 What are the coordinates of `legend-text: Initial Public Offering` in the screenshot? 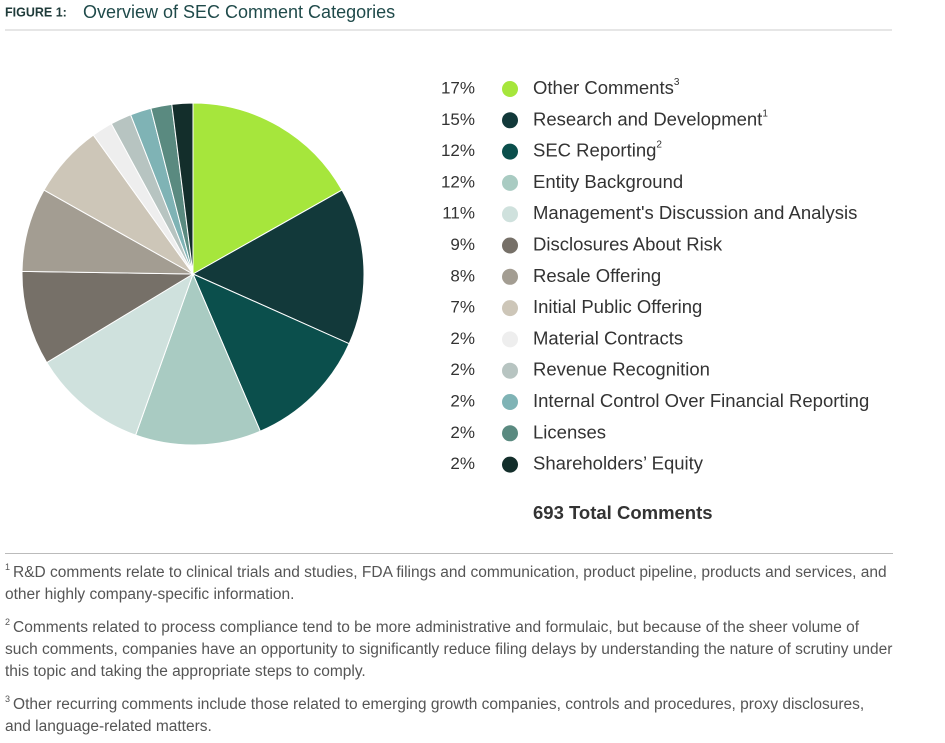 It's located at (617, 306).